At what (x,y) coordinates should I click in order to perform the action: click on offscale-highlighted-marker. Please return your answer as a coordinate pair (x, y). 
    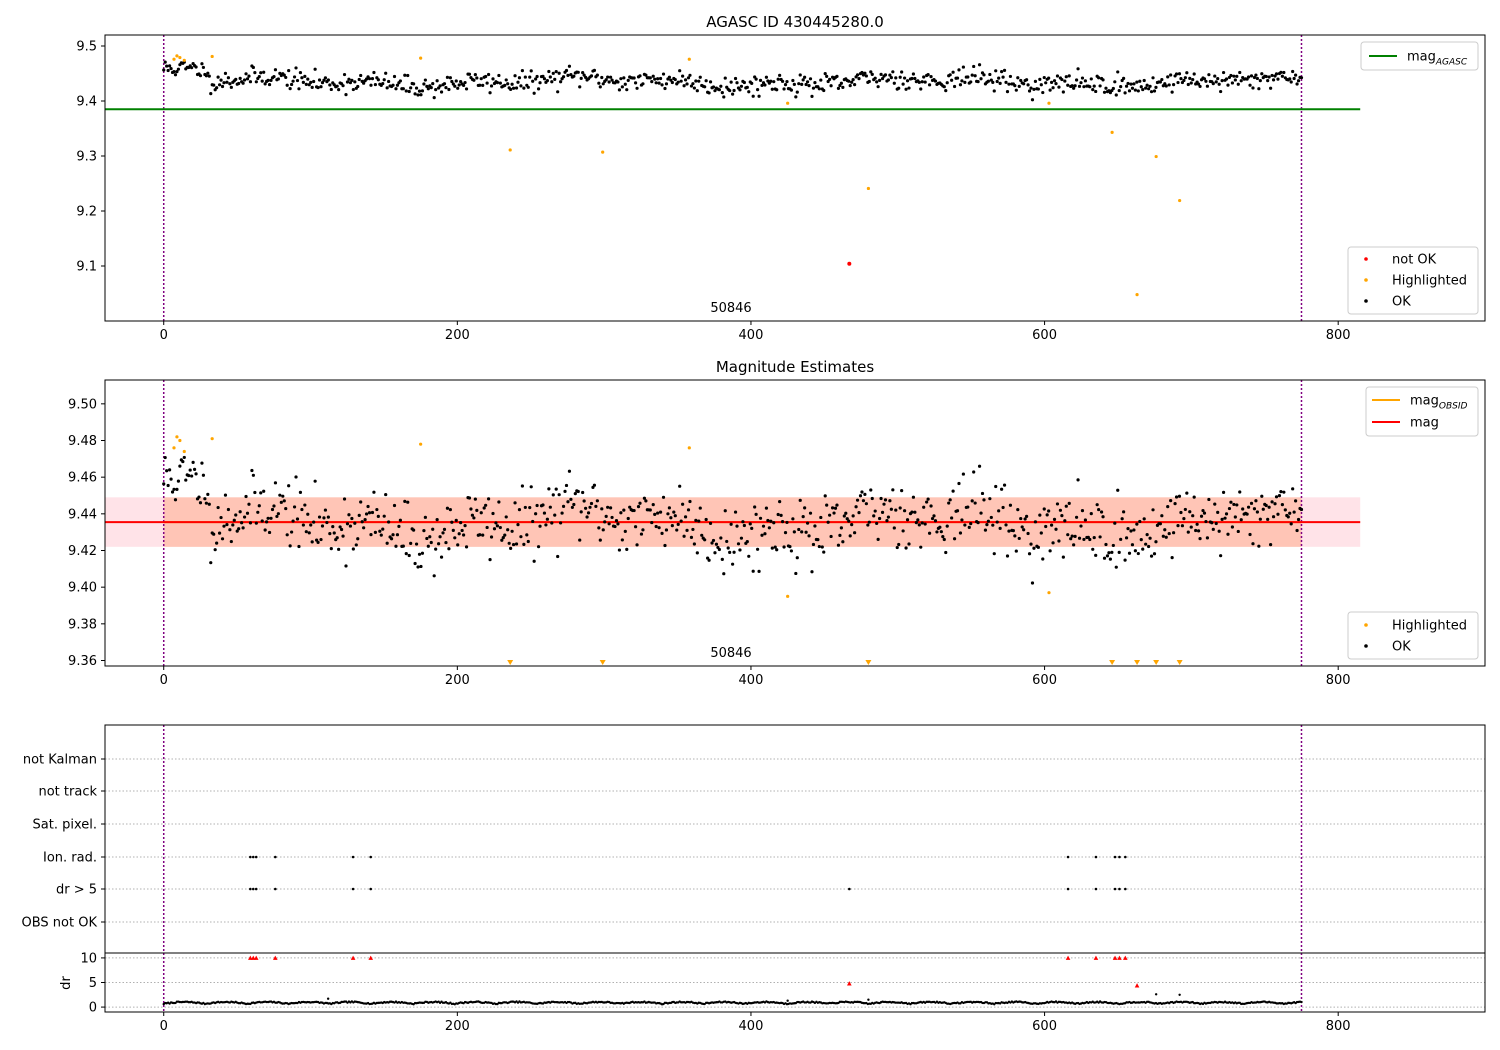
    Looking at the image, I should click on (1112, 662).